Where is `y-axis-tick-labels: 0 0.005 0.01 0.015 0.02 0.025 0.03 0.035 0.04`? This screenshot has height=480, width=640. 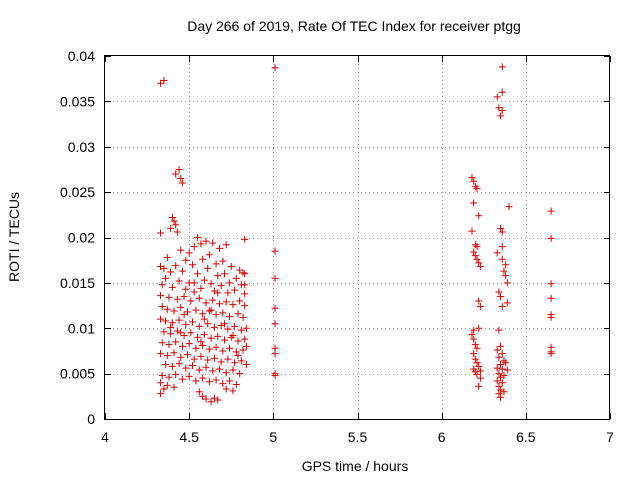 y-axis-tick-labels: 0 0.005 0.01 0.015 0.02 0.025 0.03 0.035 0.04 is located at coordinates (77, 237).